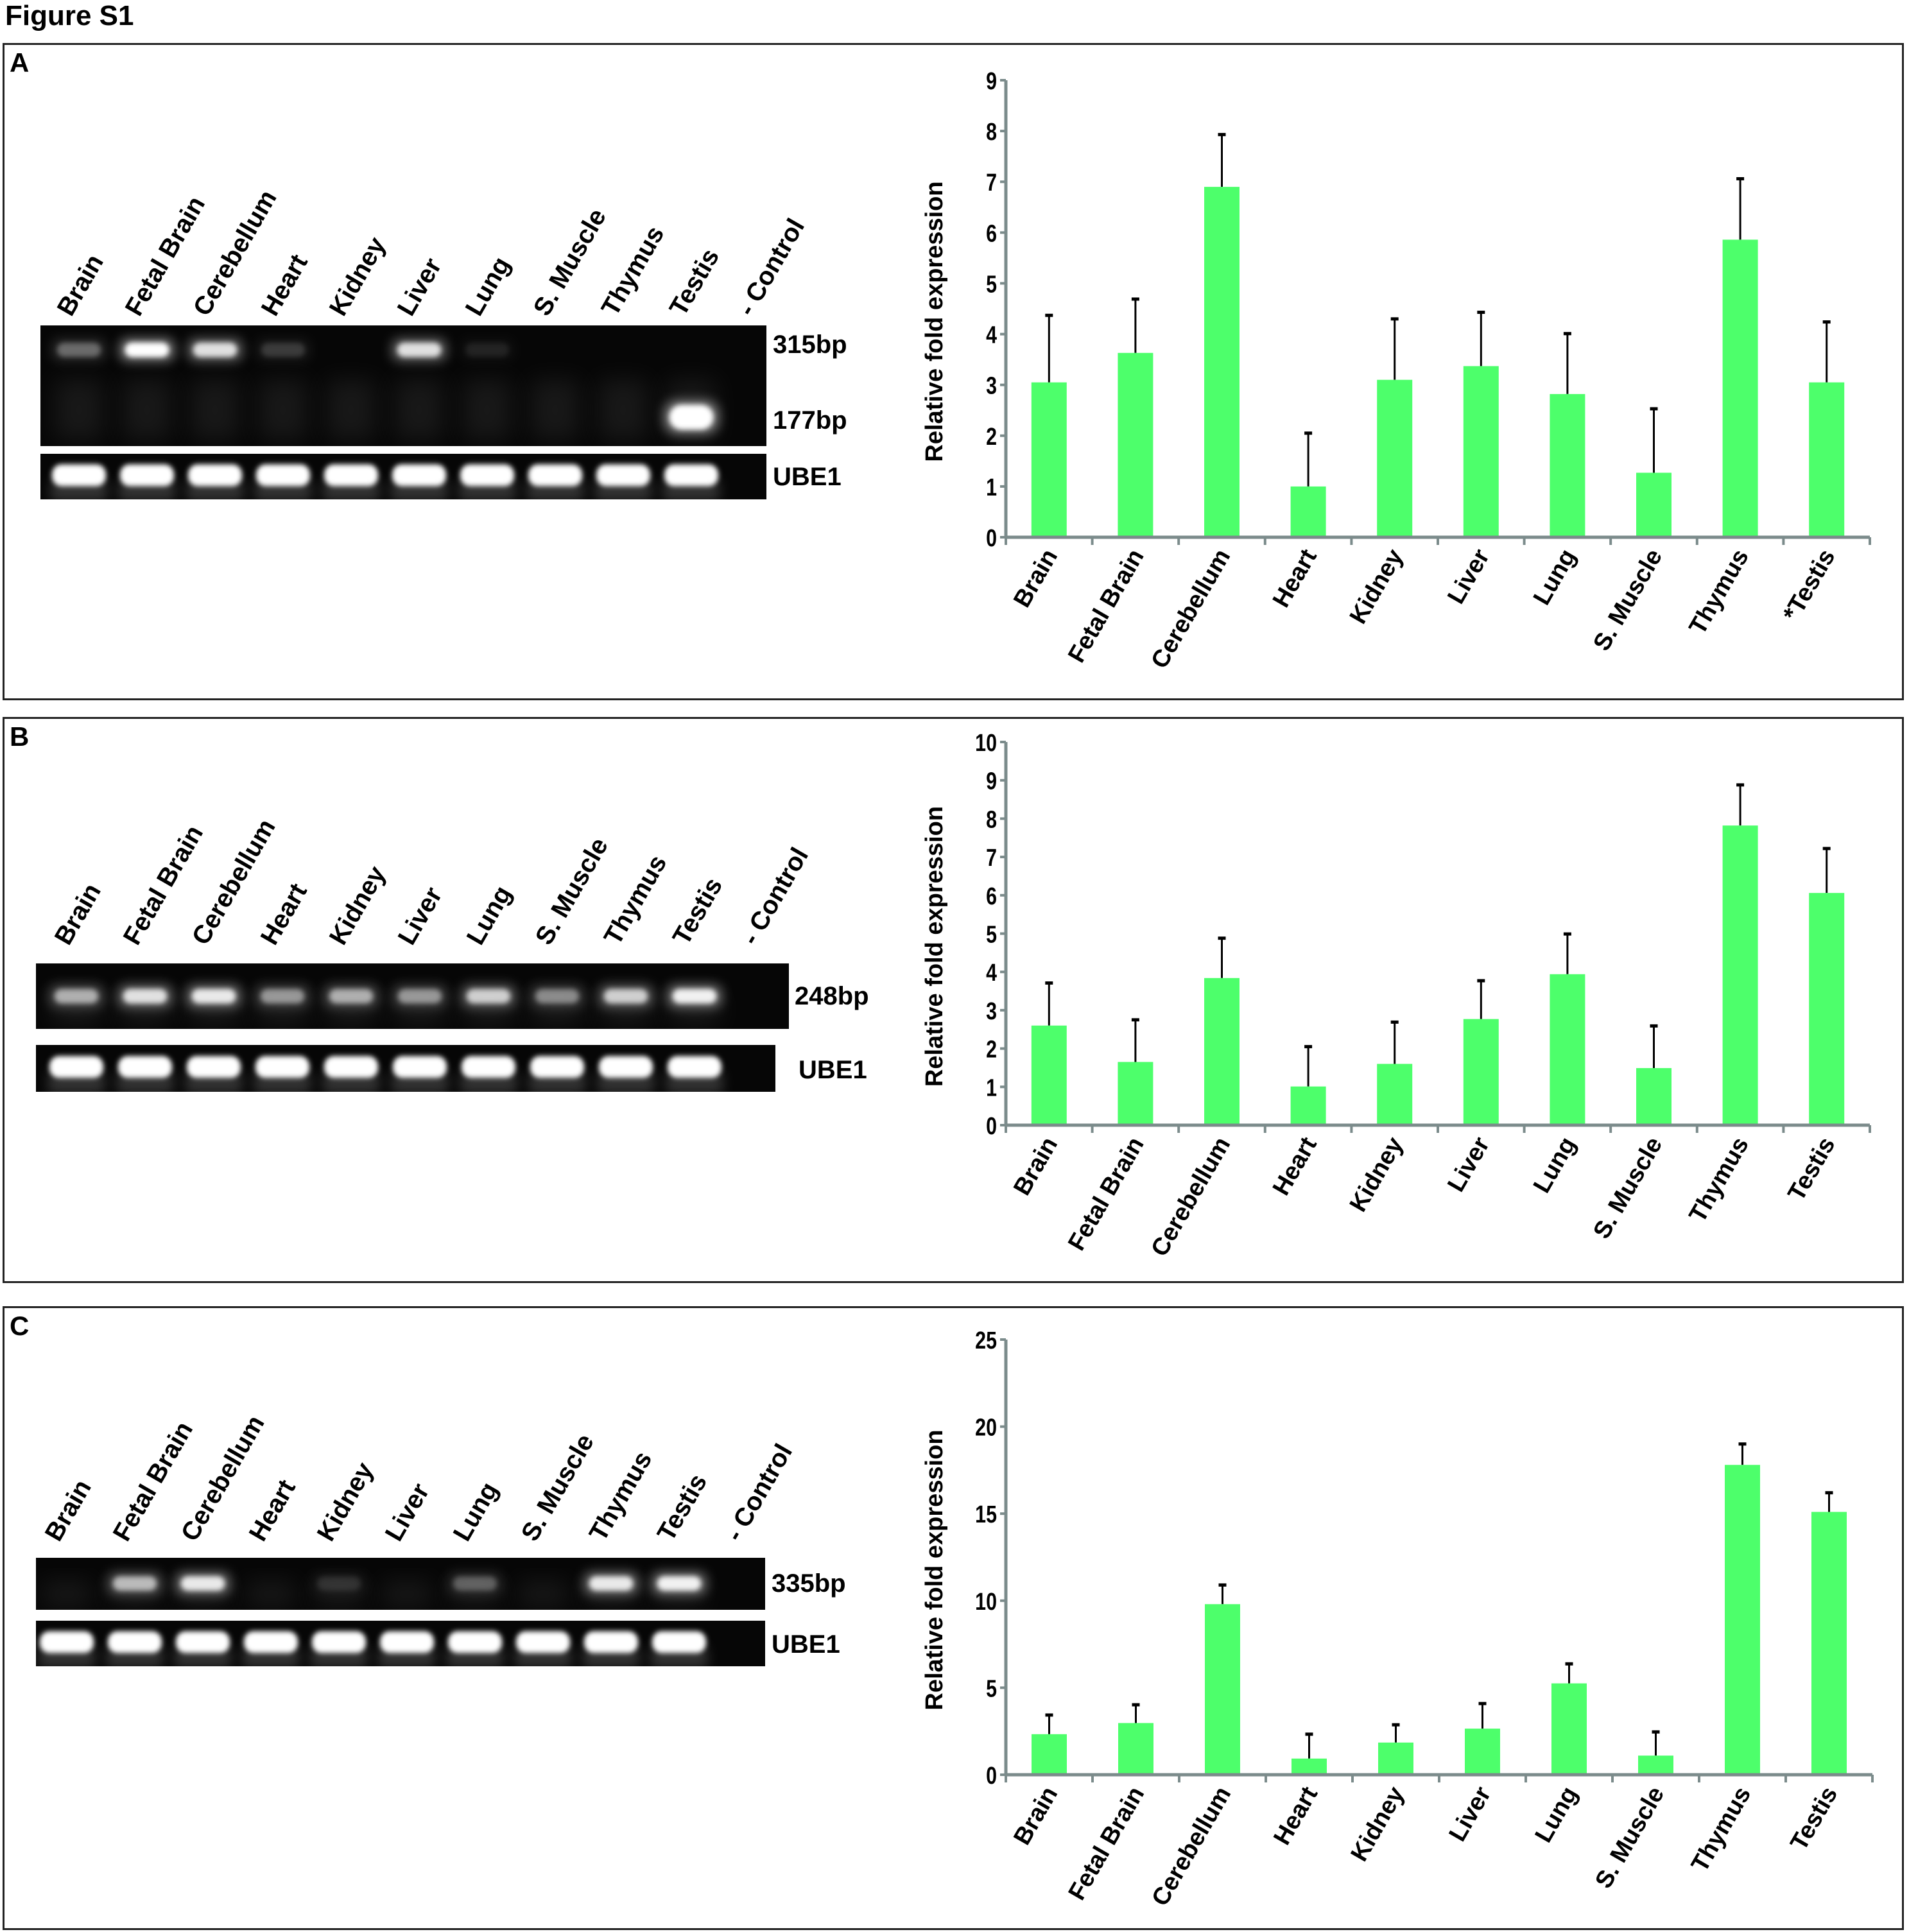  Describe the element at coordinates (992, 233) in the screenshot. I see `y-tick-label: 6` at that location.